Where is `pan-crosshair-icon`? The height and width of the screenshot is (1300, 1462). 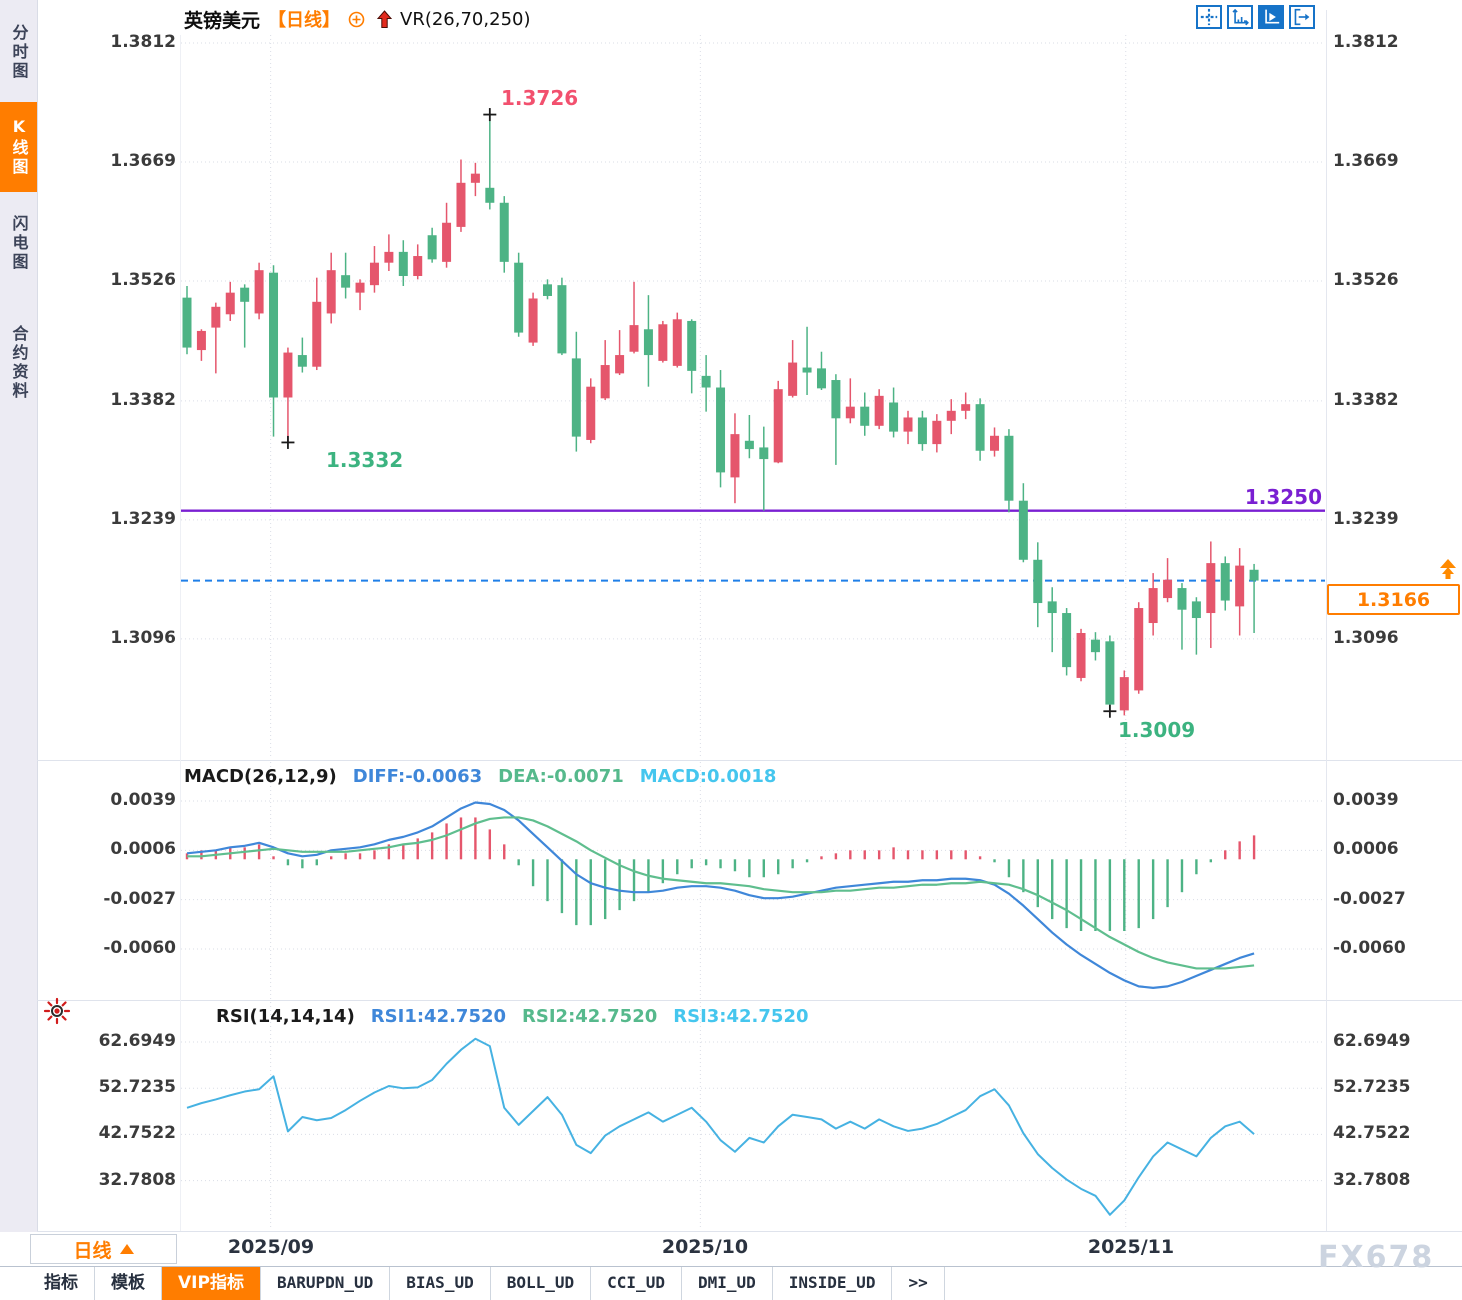
pan-crosshair-icon is located at coordinates (1209, 17).